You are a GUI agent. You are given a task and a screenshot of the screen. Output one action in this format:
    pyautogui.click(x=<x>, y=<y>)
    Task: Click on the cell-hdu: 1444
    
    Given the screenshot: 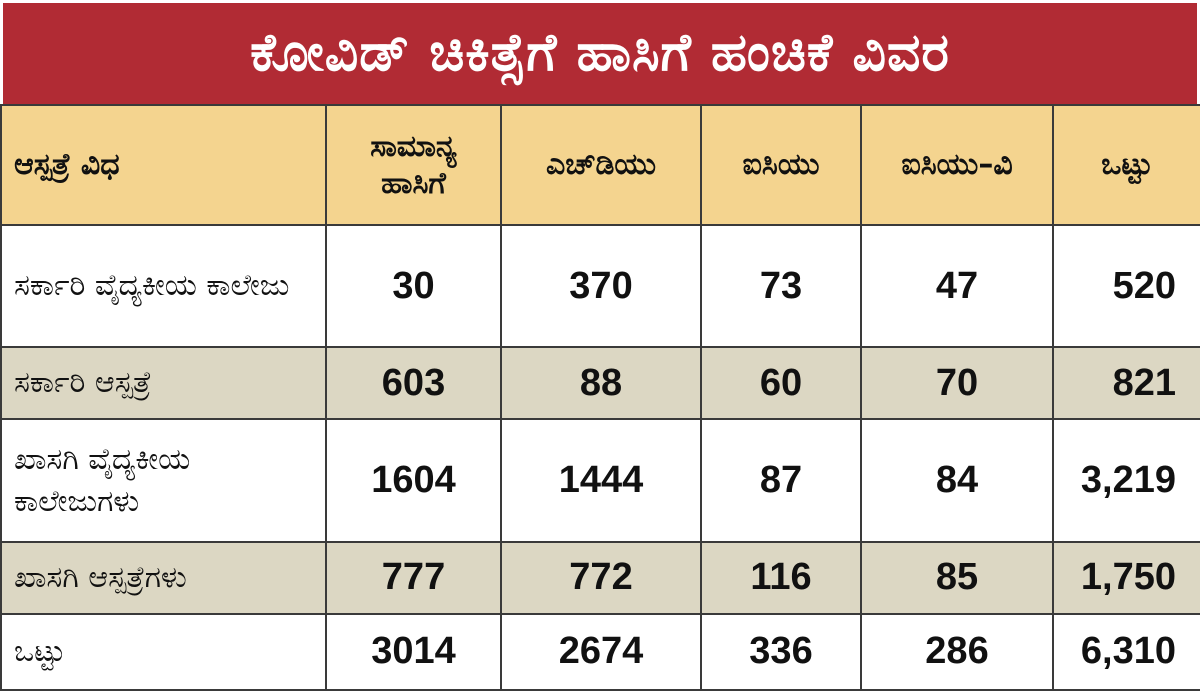 What is the action you would take?
    pyautogui.click(x=601, y=480)
    